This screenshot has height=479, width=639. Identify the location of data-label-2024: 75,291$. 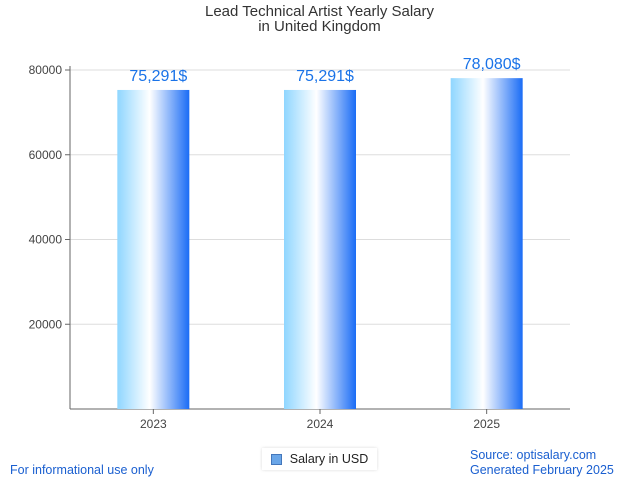
(325, 76).